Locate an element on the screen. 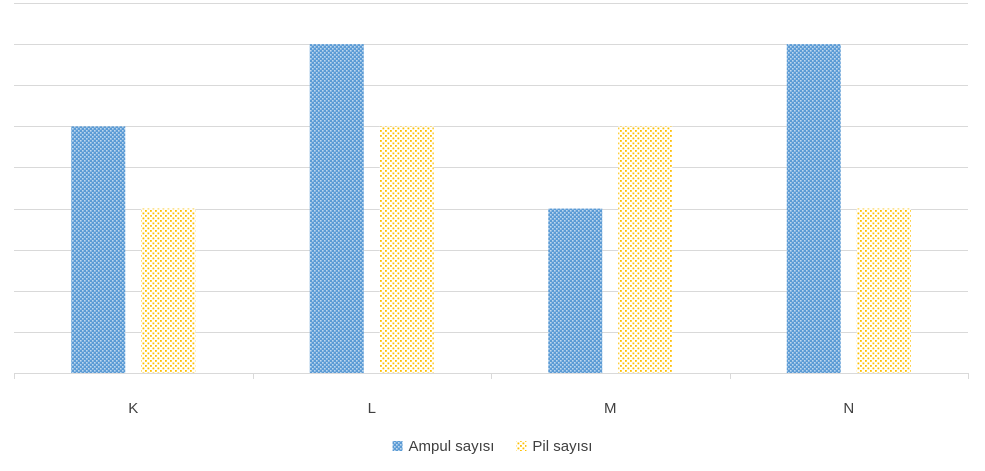 The width and height of the screenshot is (985, 471). x-tick-label: K is located at coordinates (133, 408).